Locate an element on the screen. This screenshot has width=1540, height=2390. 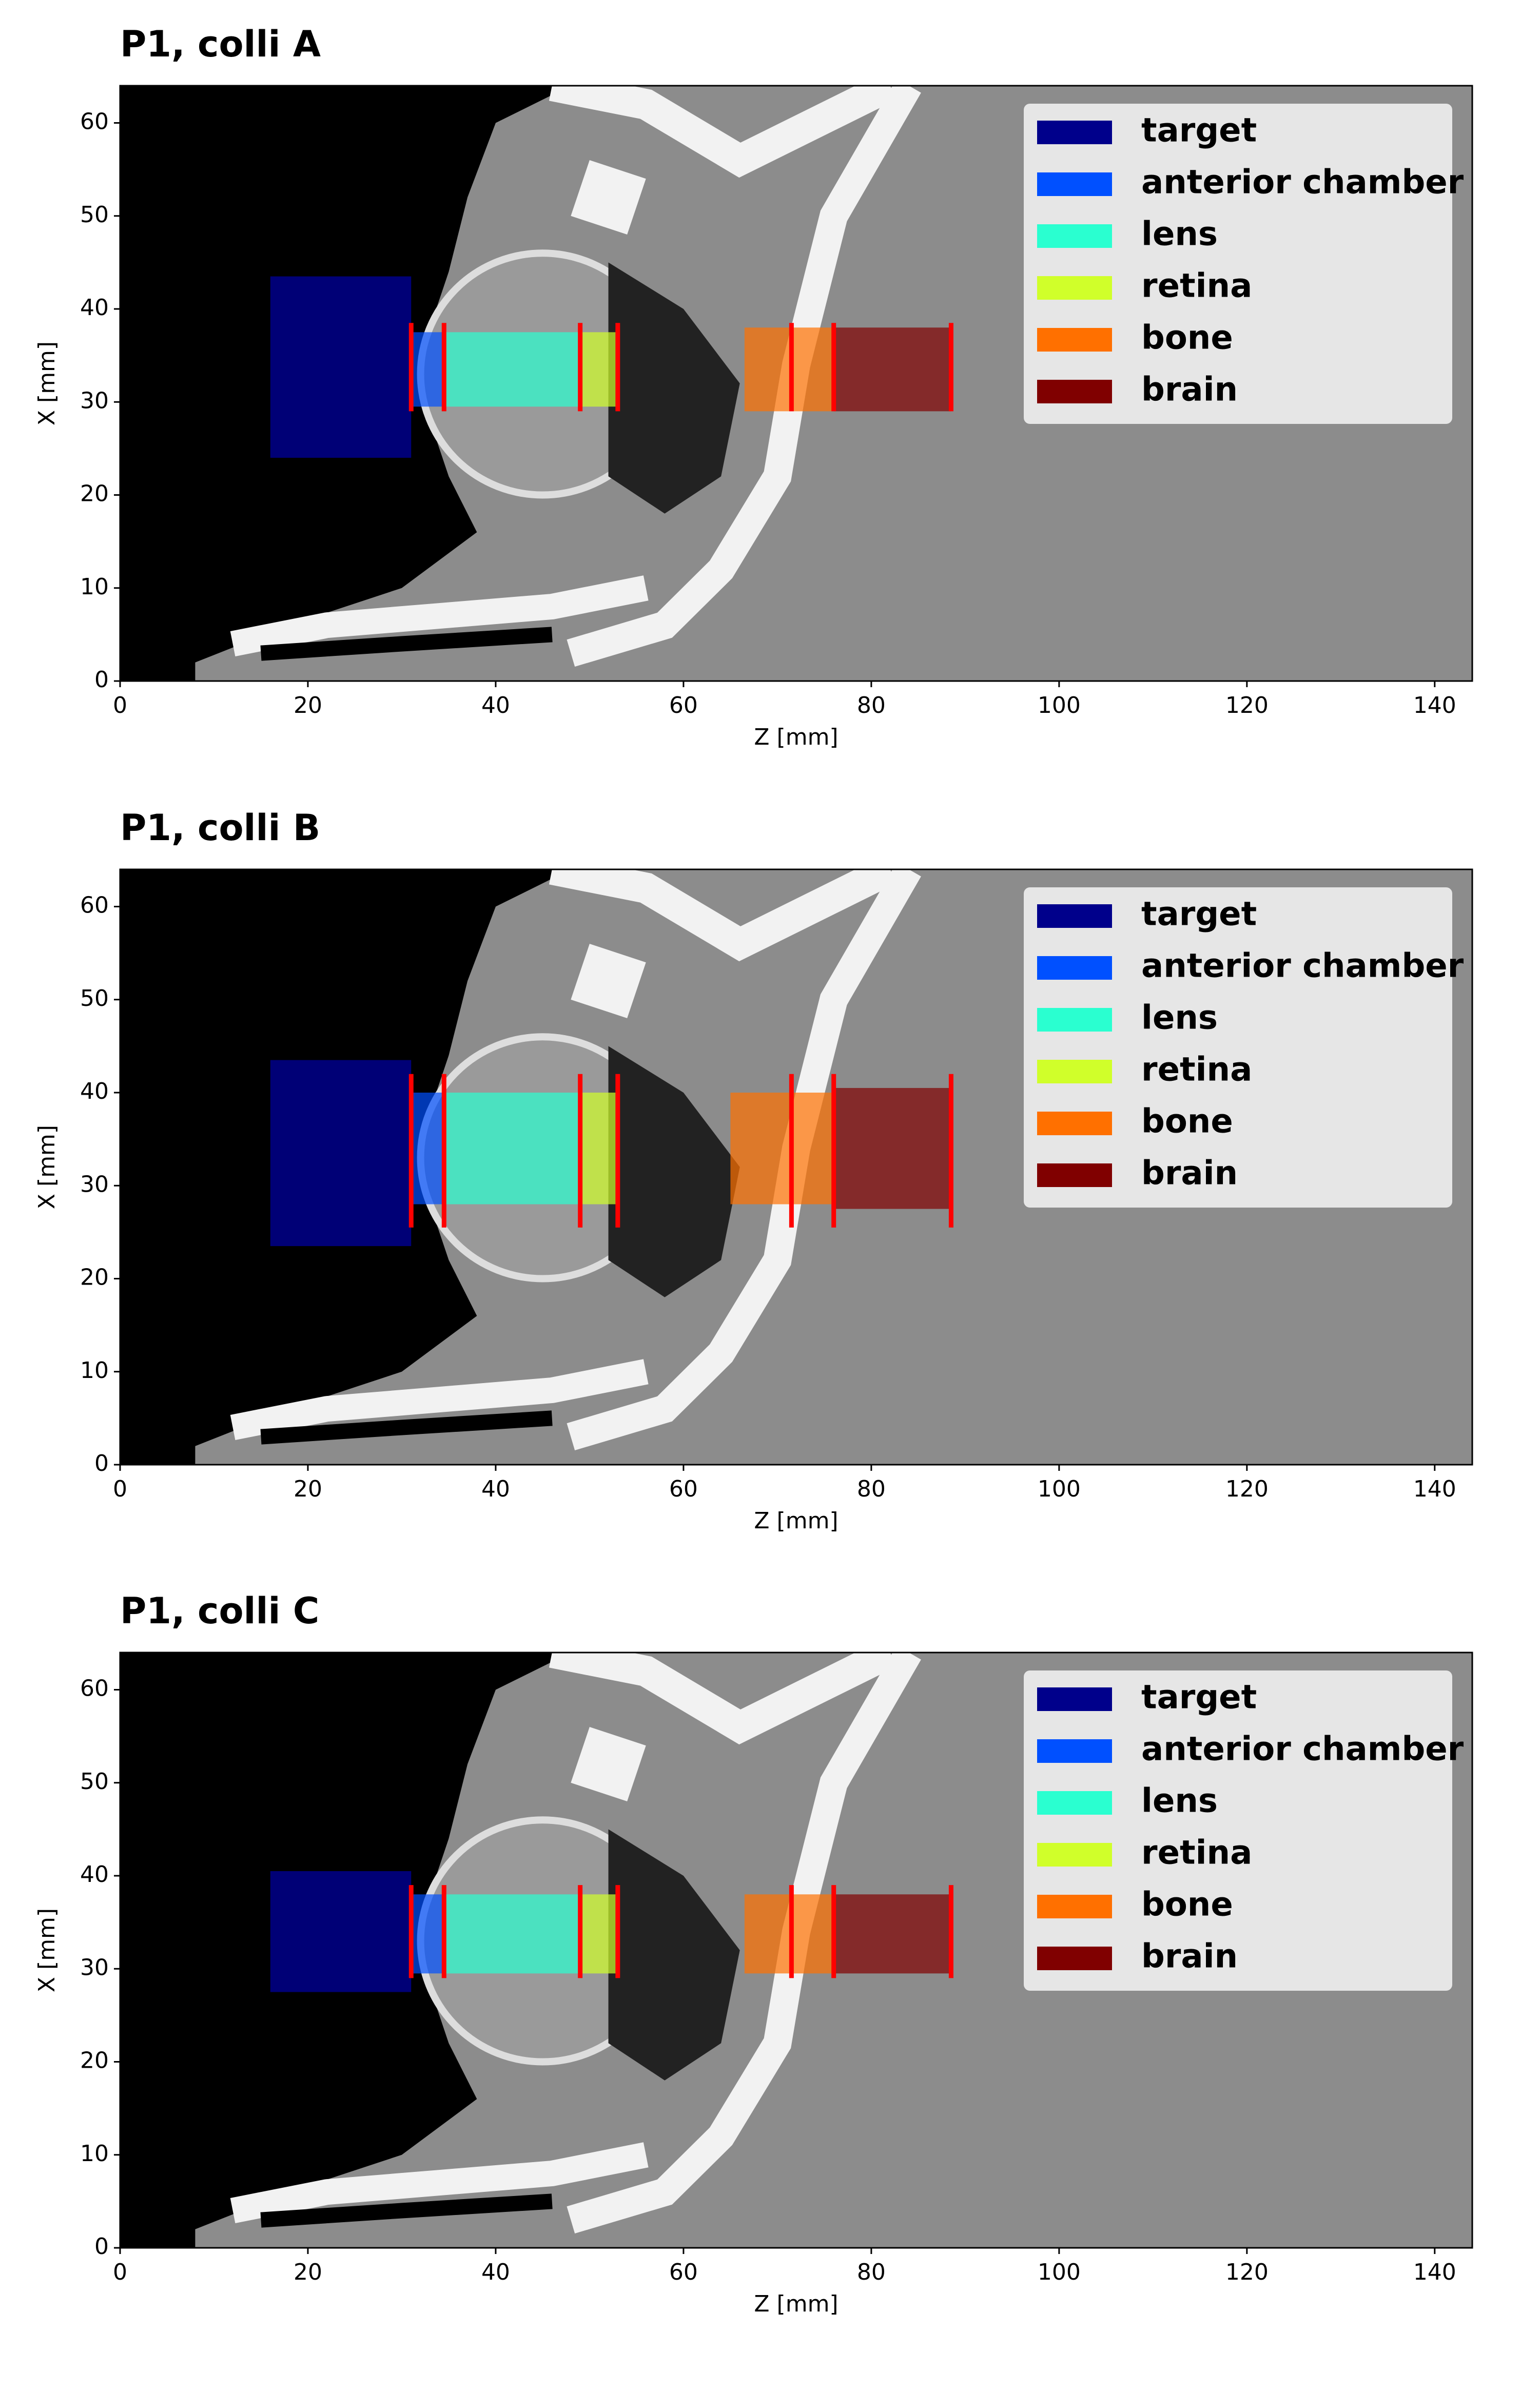
chart-title: P1, colli B is located at coordinates (220, 828).